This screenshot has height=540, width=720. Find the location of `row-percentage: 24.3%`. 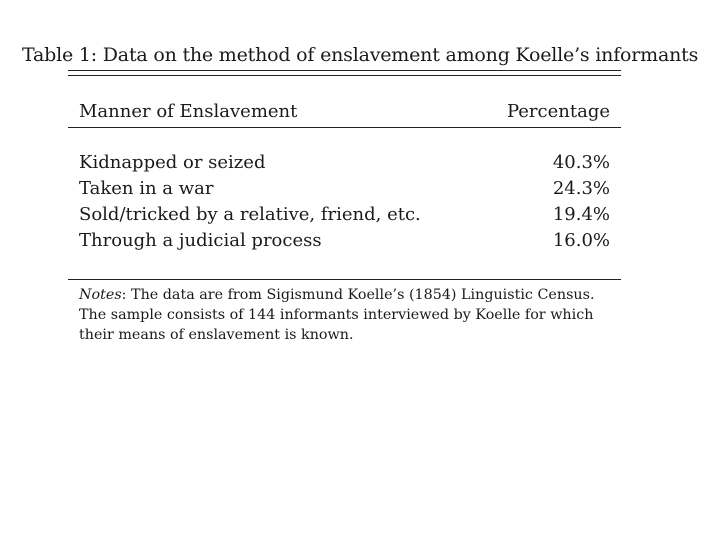

row-percentage: 24.3% is located at coordinates (581, 188).